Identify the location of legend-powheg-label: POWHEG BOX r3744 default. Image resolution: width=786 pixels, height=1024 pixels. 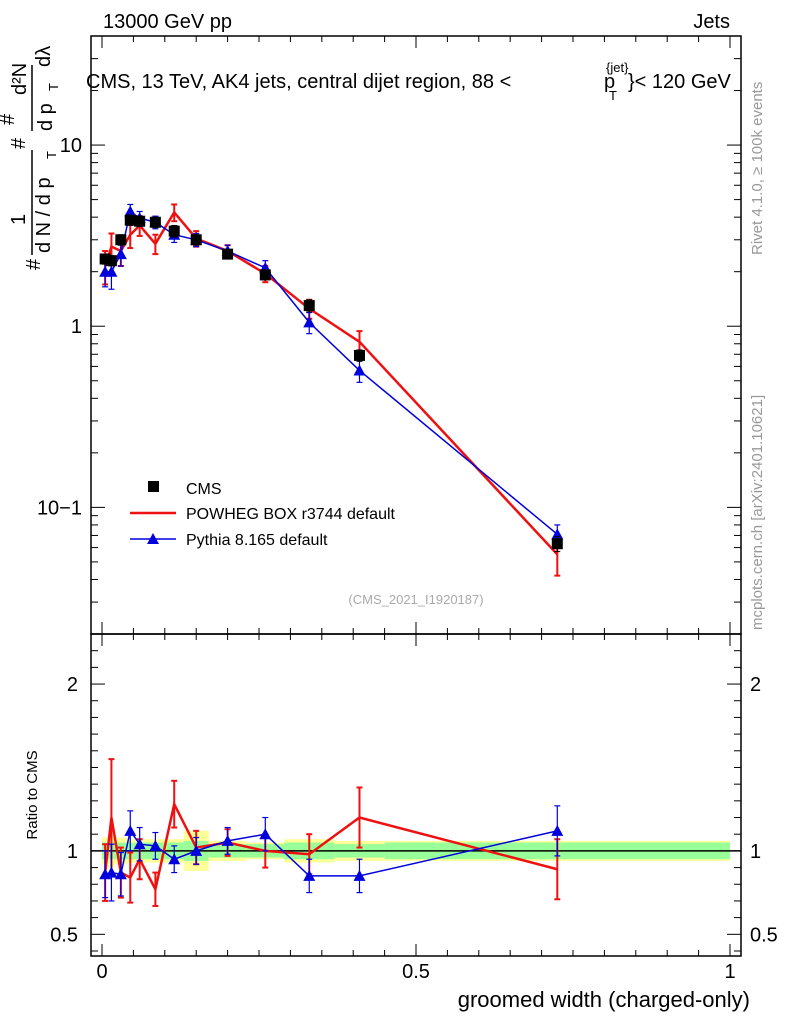
(291, 514).